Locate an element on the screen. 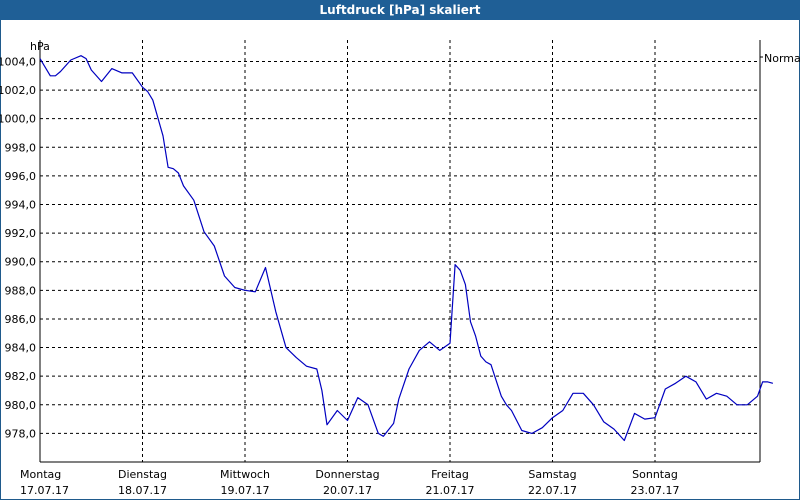 This screenshot has width=800, height=500. y-tick-label: 1000,0 is located at coordinates (18, 119).